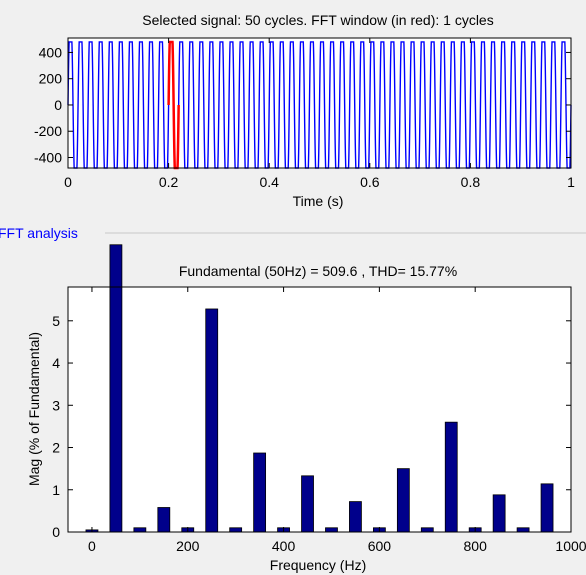 This screenshot has height=575, width=586. Describe the element at coordinates (56, 321) in the screenshot. I see `fft-y-tick-label: 5` at that location.